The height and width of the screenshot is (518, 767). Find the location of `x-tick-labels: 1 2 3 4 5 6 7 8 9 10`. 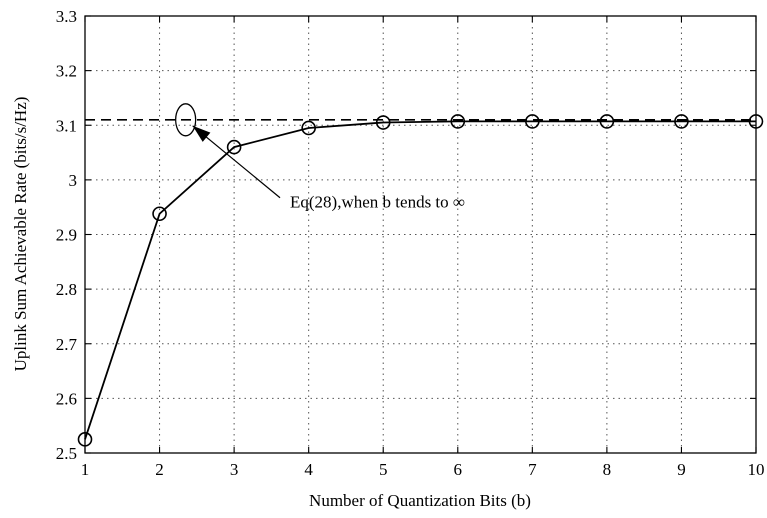

x-tick-labels: 1 2 3 4 5 6 7 8 9 10 is located at coordinates (423, 469).